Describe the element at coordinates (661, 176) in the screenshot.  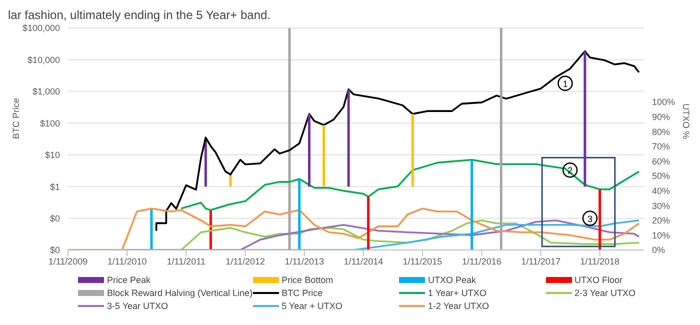
I see `y2-tick-label: 50%` at that location.